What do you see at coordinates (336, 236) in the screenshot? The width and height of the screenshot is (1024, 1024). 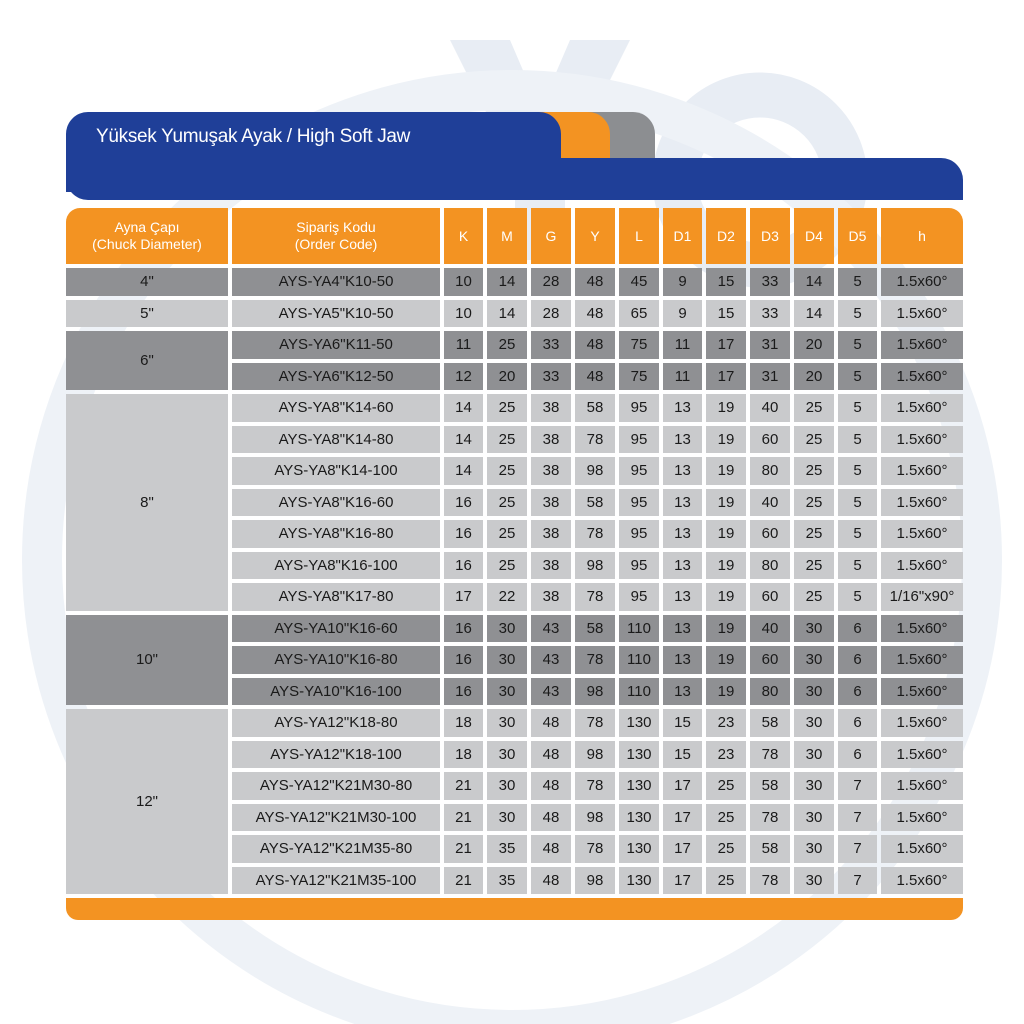 I see `column-header: Sipariş Kodu (Order Code)` at bounding box center [336, 236].